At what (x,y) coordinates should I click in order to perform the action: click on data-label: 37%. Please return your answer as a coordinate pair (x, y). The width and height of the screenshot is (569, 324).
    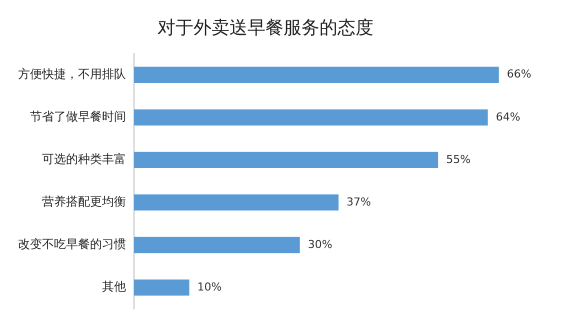
    Looking at the image, I should click on (359, 201).